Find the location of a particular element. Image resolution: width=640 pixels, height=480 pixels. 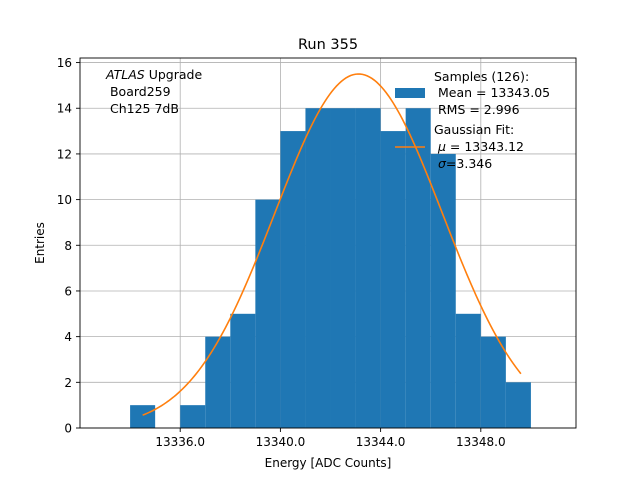

legend-samples-swatch is located at coordinates (410, 93).